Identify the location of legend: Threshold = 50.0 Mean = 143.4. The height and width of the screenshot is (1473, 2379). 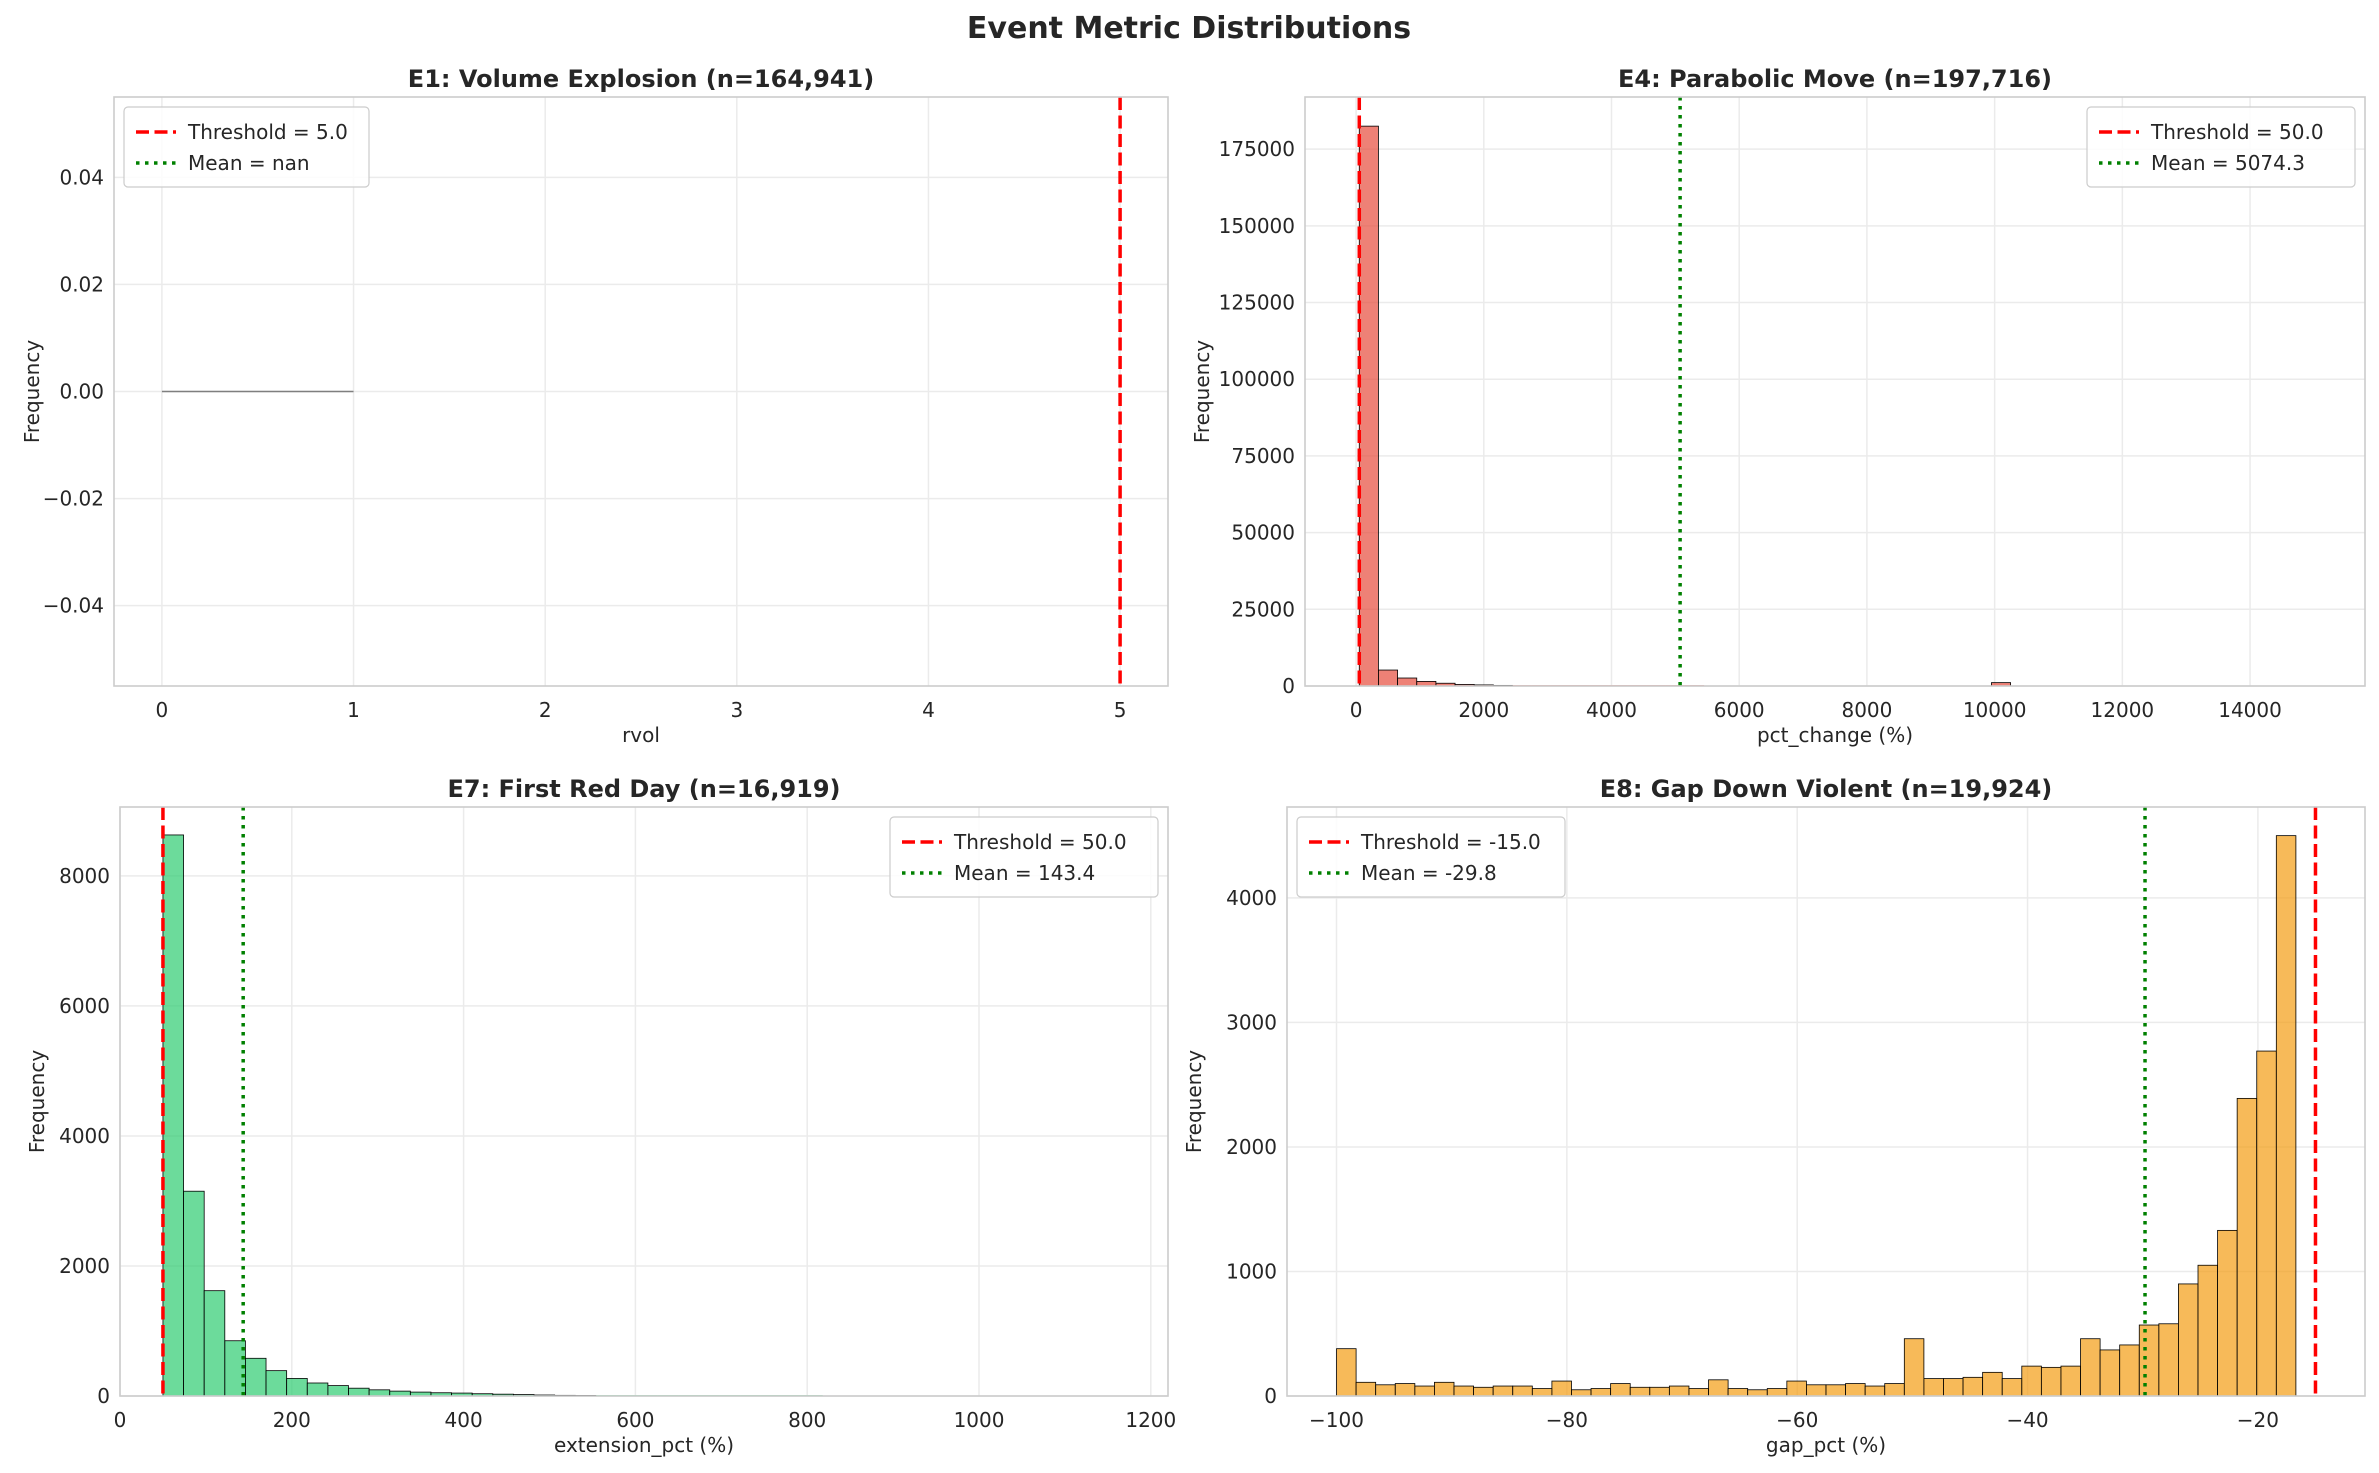
(1024, 857).